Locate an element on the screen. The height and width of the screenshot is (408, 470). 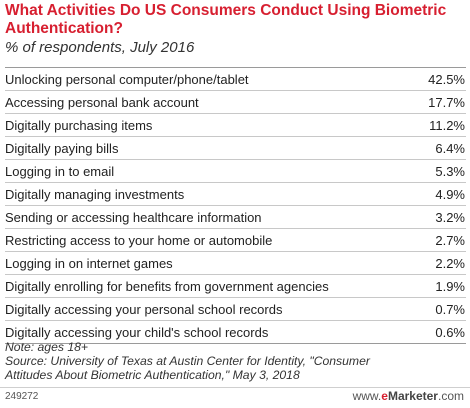
table-row: Logging in on internet games 2.2% is located at coordinates (235, 263).